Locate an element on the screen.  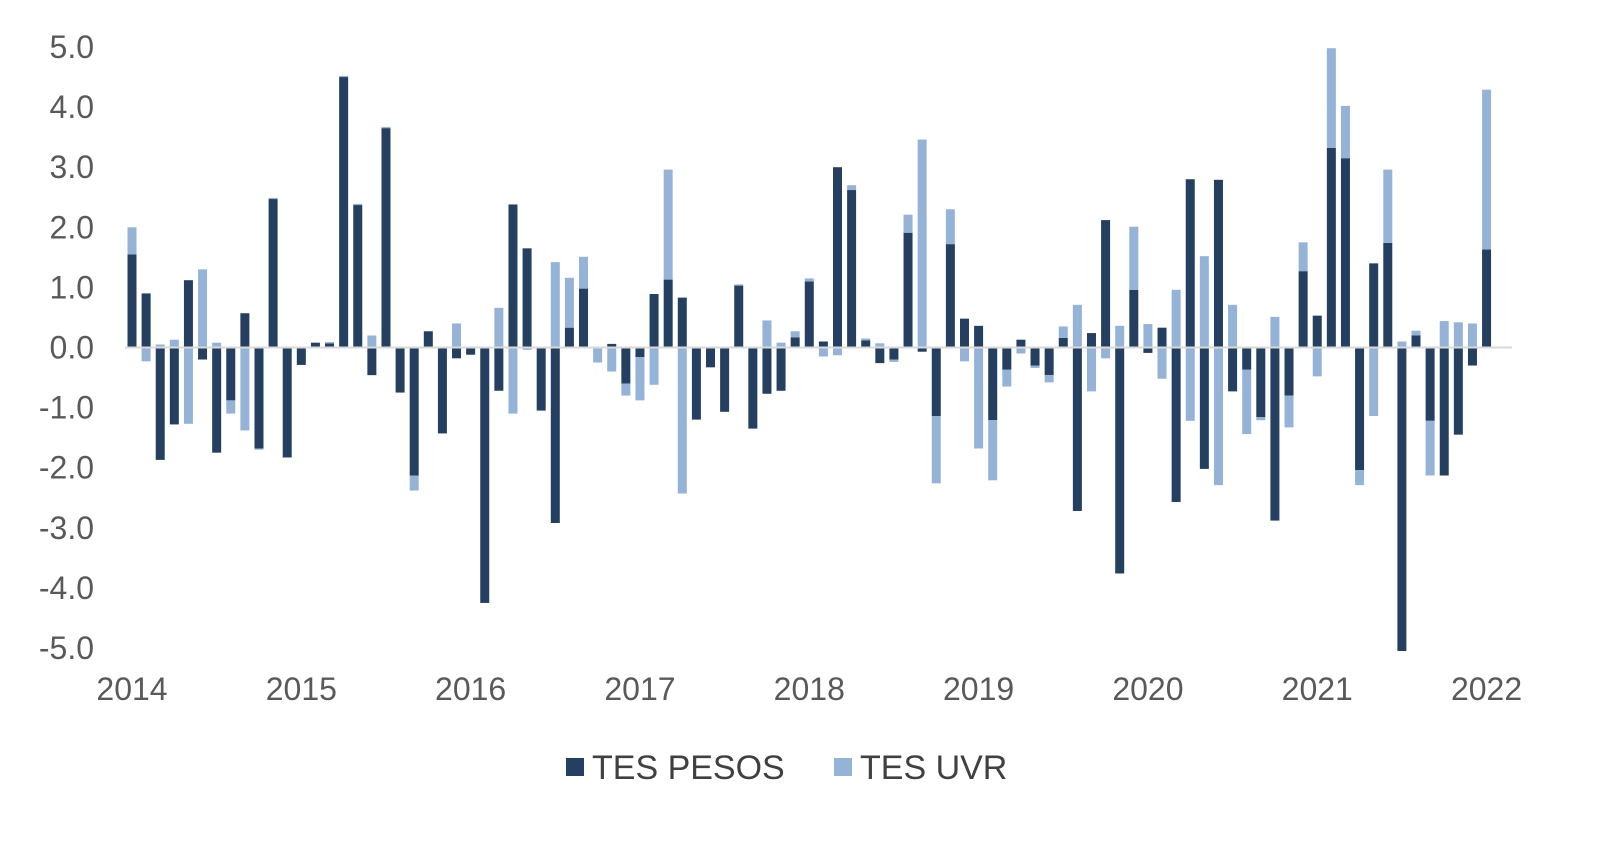
x-tick-label: 2015 is located at coordinates (301, 689).